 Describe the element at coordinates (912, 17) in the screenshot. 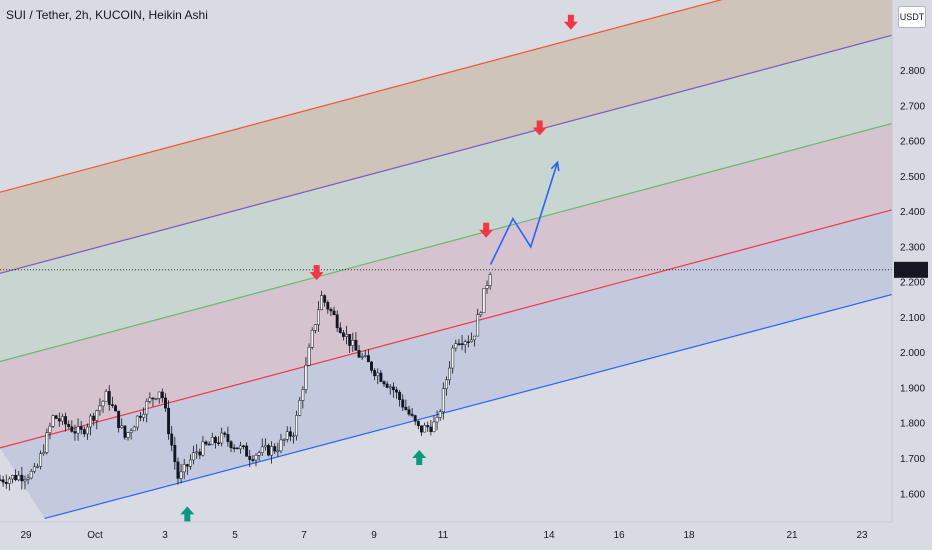

I see `currency-button: USDT` at that location.